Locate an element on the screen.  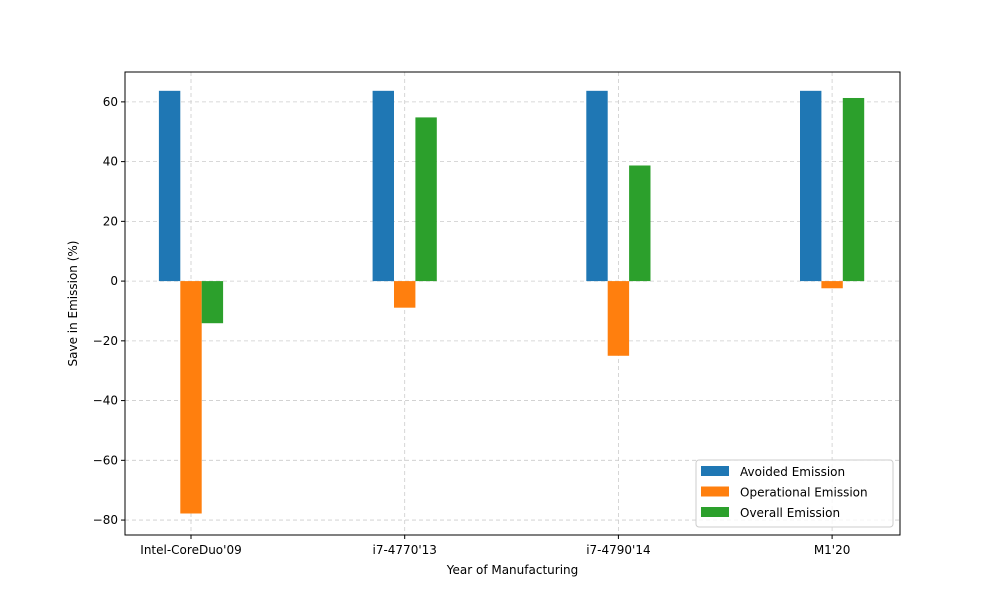
legend-entry: Overall Emission is located at coordinates (790, 513).